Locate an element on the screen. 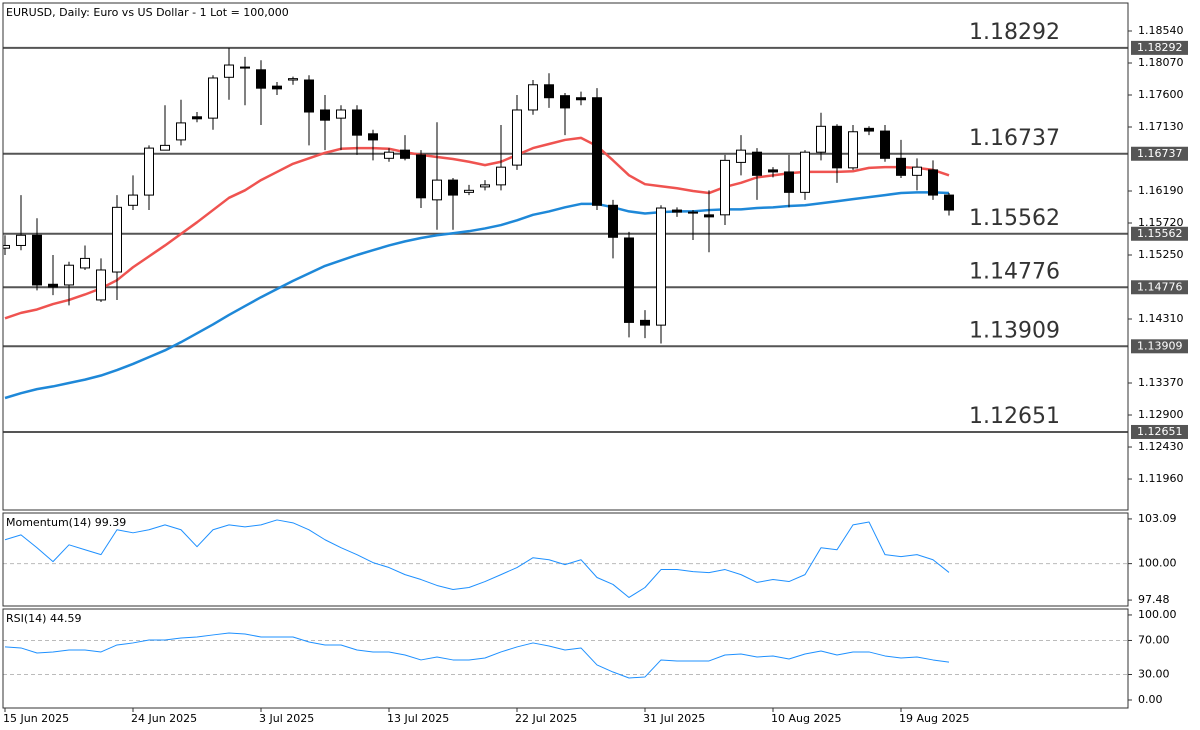 Image resolution: width=1200 pixels, height=730 pixels. y-tick-label: 1.14310 is located at coordinates (1161, 318).